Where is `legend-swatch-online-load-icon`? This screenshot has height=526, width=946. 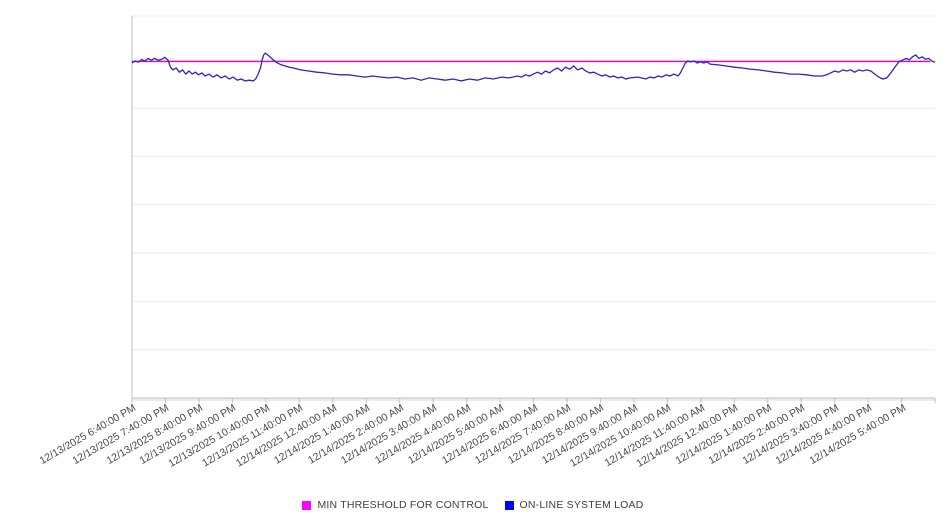
legend-swatch-online-load-icon is located at coordinates (509, 505).